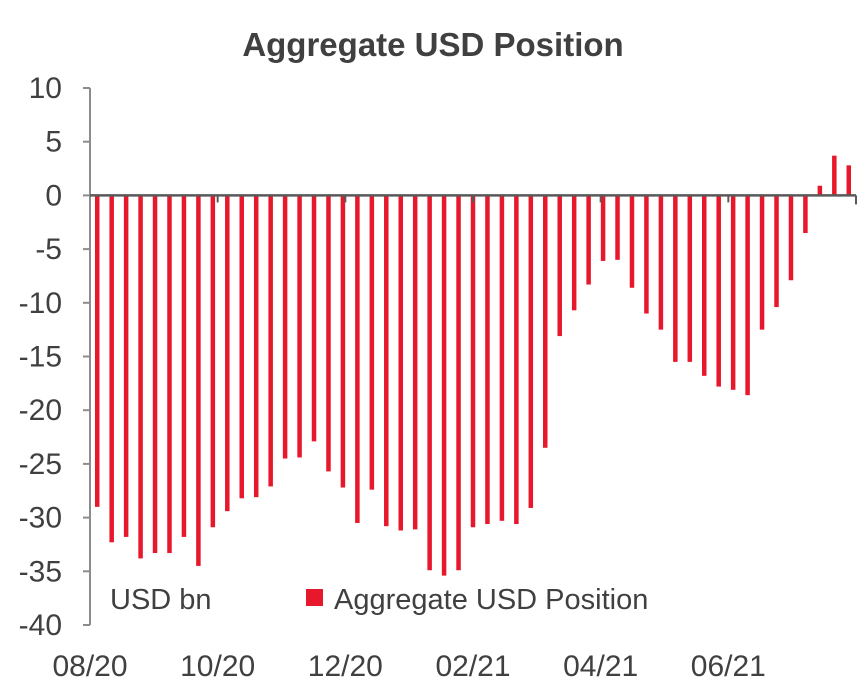 This screenshot has height=689, width=866. I want to click on x-tick-label: 06/21, so click(728, 666).